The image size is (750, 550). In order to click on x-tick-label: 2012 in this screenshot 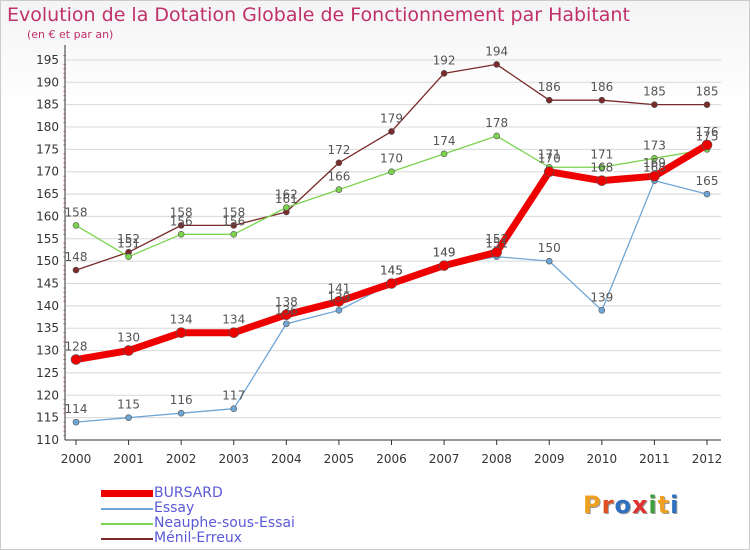, I will do `click(707, 459)`.